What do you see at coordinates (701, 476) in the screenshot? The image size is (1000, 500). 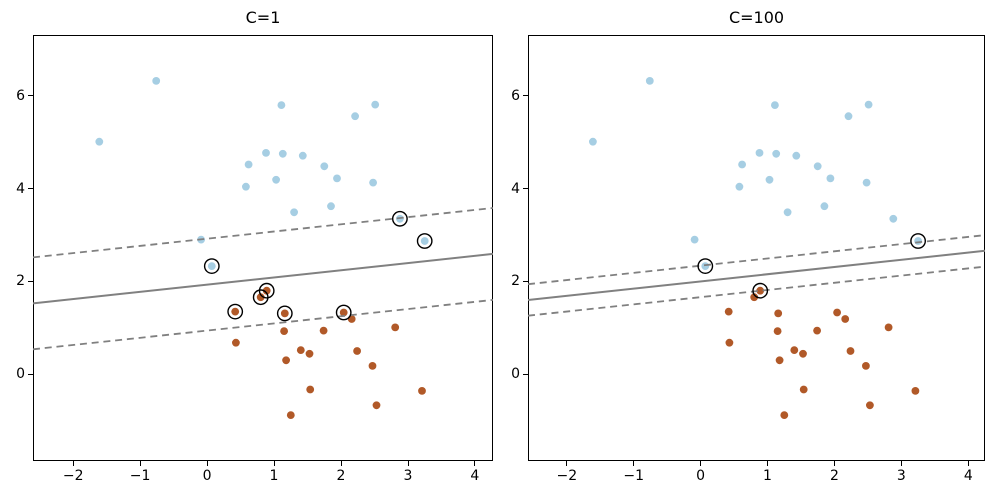 I see `x-tick-label: 0` at bounding box center [701, 476].